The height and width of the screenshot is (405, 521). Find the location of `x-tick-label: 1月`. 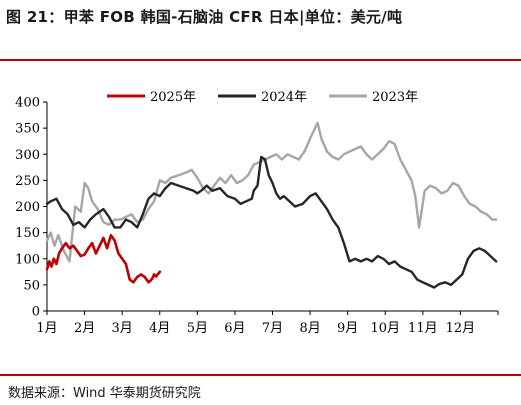

x-tick-label: 1月 is located at coordinates (46, 328).